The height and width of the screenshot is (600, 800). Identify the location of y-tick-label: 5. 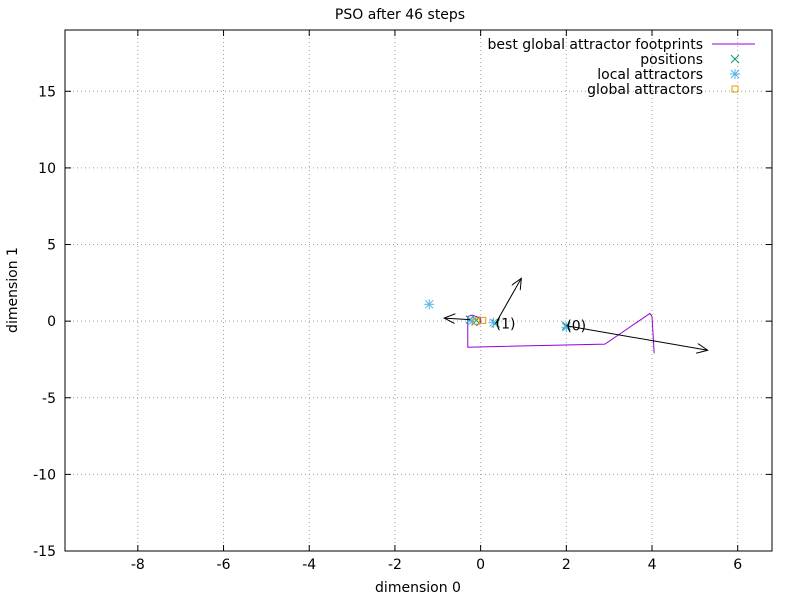
(51, 246).